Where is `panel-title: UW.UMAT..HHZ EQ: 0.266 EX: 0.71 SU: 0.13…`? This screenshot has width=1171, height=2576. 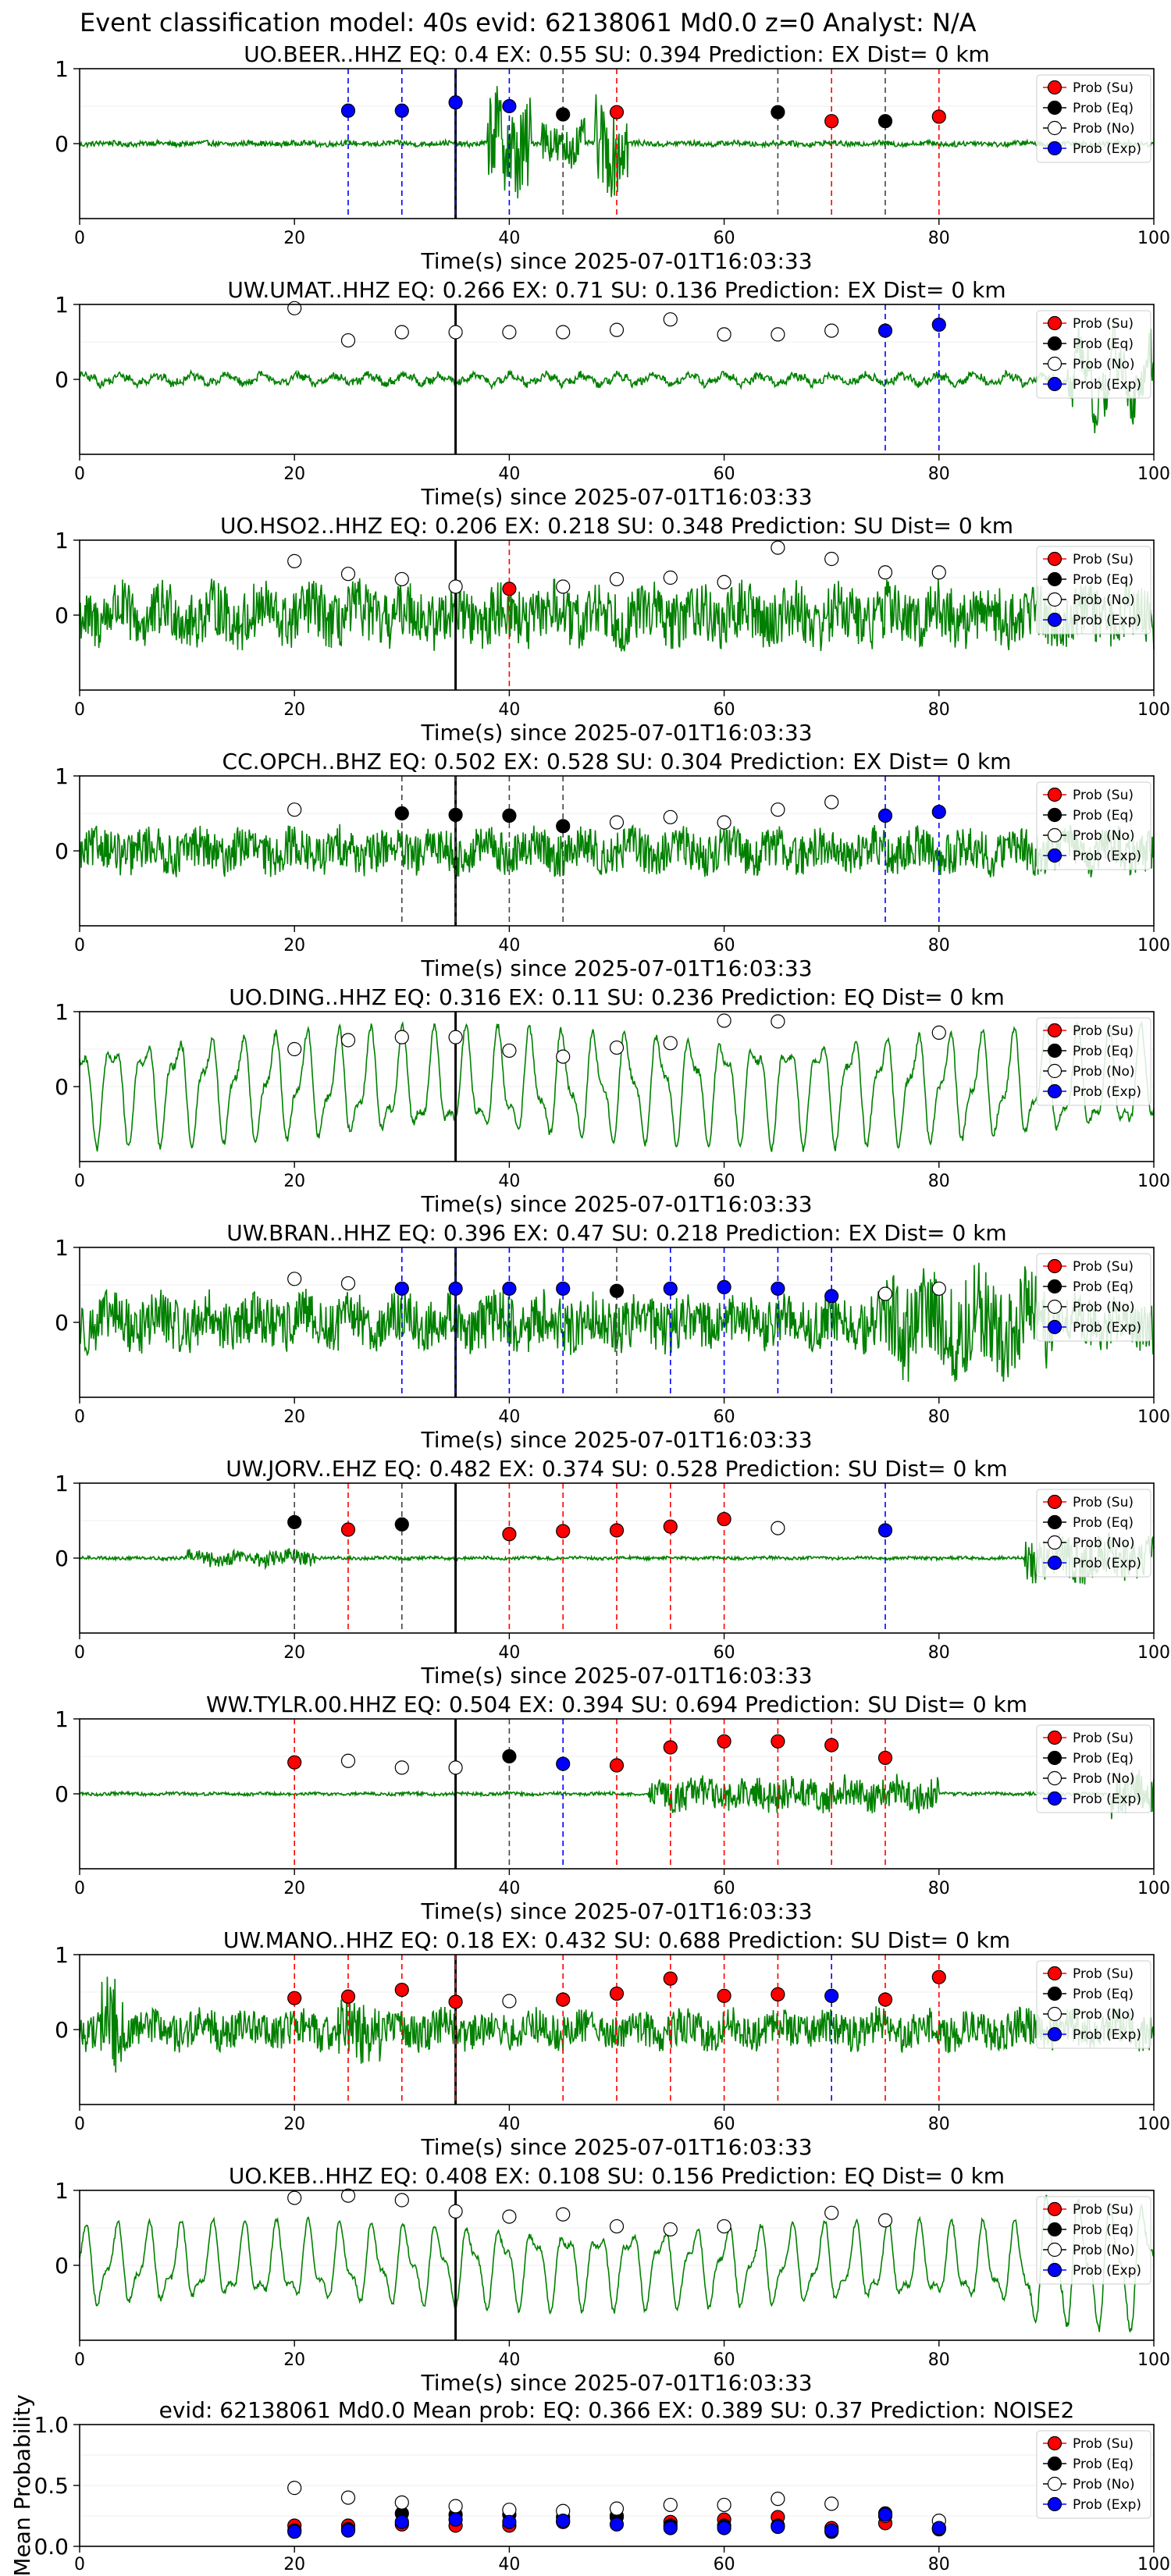
panel-title: UW.UMAT..HHZ EQ: 0.266 EX: 0.71 SU: 0.13… is located at coordinates (616, 290).